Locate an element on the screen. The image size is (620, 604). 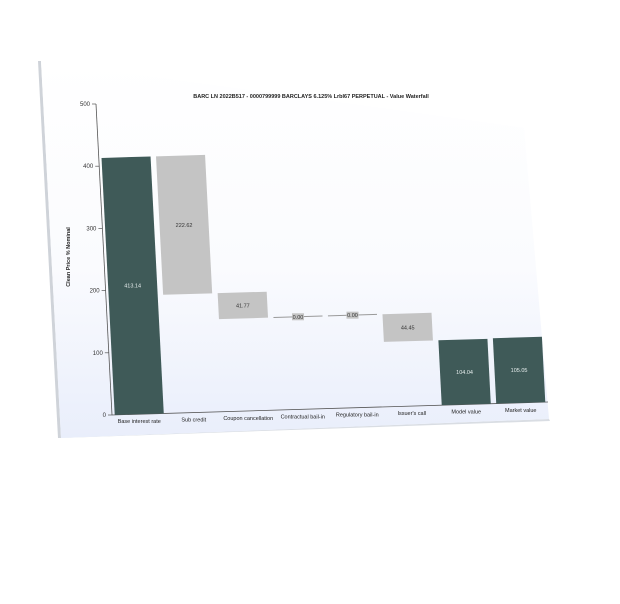
y-tick-label: 0 is located at coordinates (105, 416).